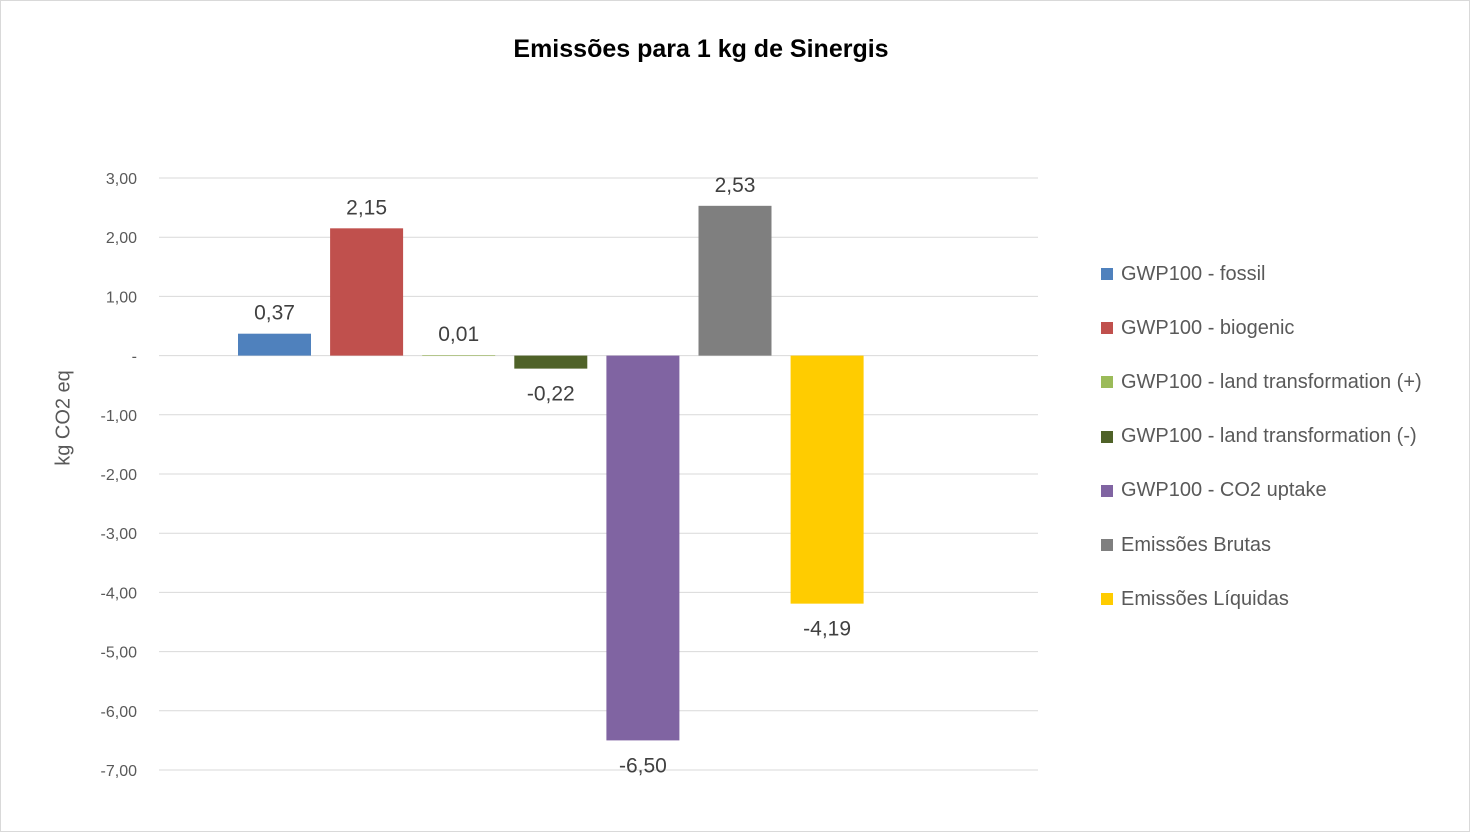 The height and width of the screenshot is (832, 1470). I want to click on legend-label: GWP100 - land transformation (-), so click(1269, 436).